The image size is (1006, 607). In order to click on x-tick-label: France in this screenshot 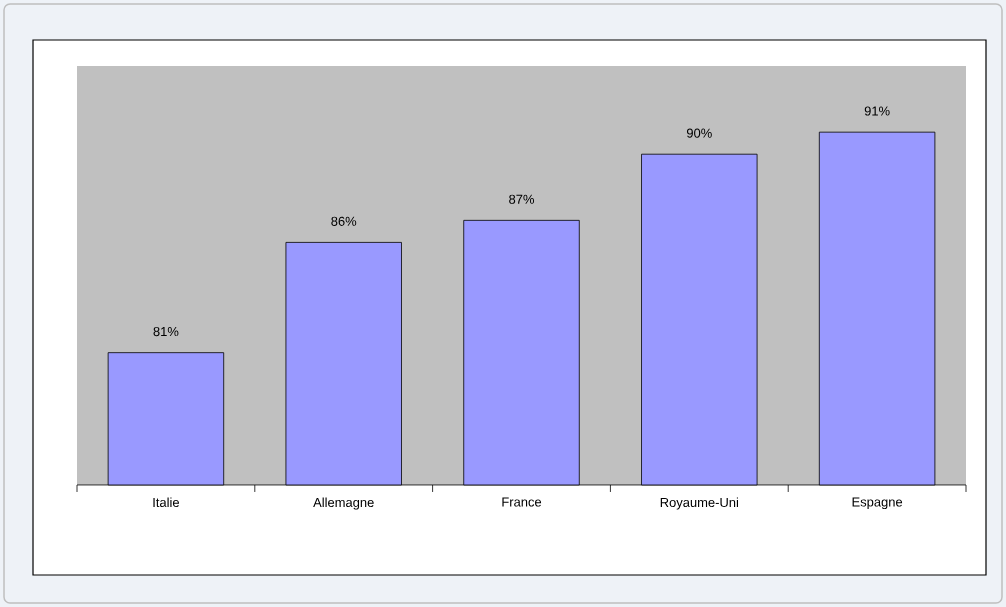, I will do `click(522, 502)`.